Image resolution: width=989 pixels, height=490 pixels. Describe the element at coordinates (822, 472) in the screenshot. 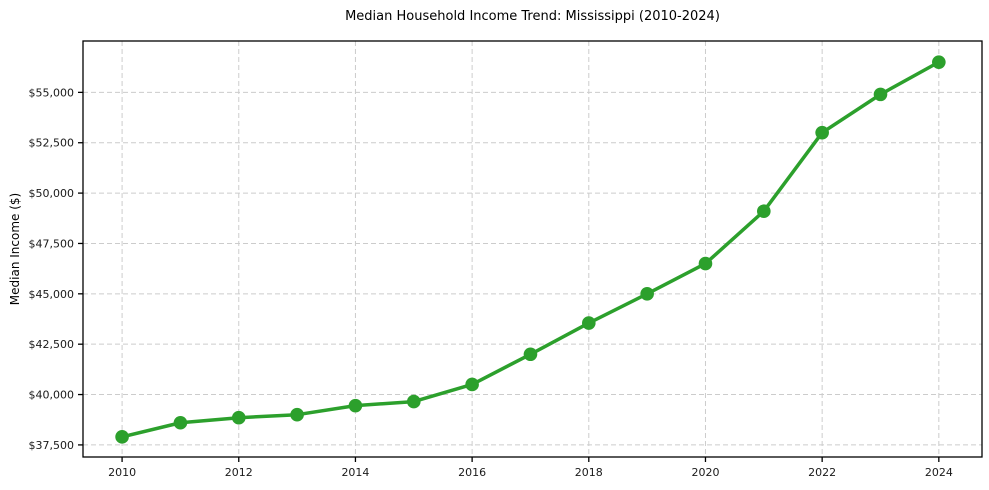

I see `x-tick-label: 2022` at that location.